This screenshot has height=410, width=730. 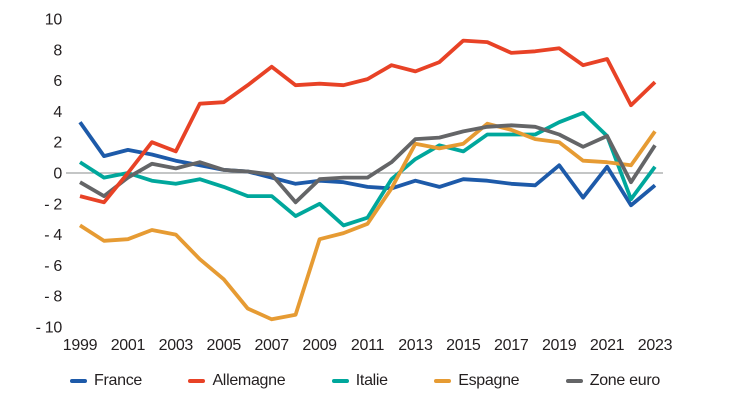 I want to click on x-axis-tick-label: 2009, so click(x=319, y=345).